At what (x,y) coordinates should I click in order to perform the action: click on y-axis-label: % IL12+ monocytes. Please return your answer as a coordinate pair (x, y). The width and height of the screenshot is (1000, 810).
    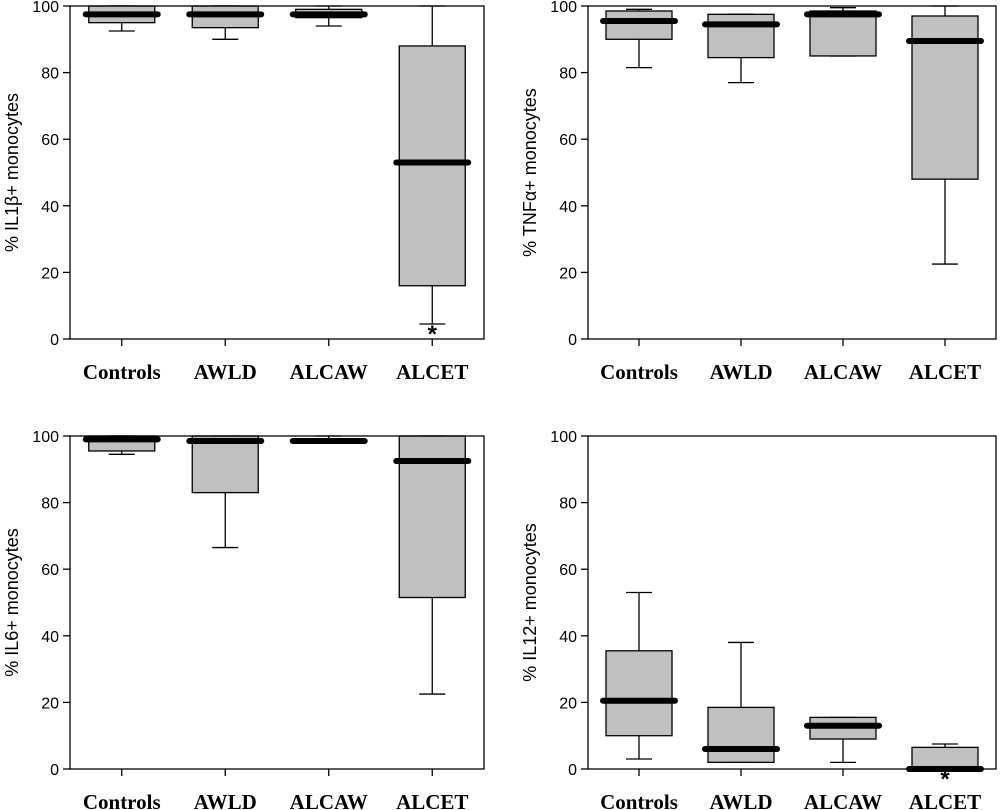
    Looking at the image, I should click on (530, 602).